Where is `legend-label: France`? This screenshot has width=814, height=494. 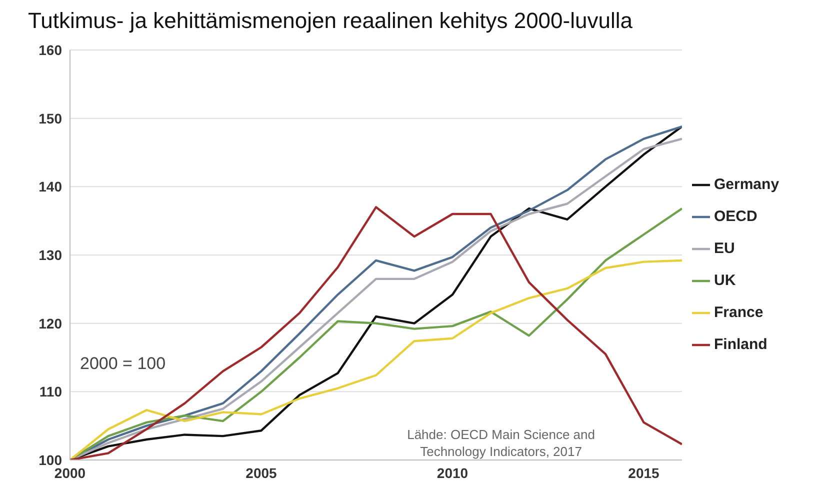
legend-label: France is located at coordinates (739, 312).